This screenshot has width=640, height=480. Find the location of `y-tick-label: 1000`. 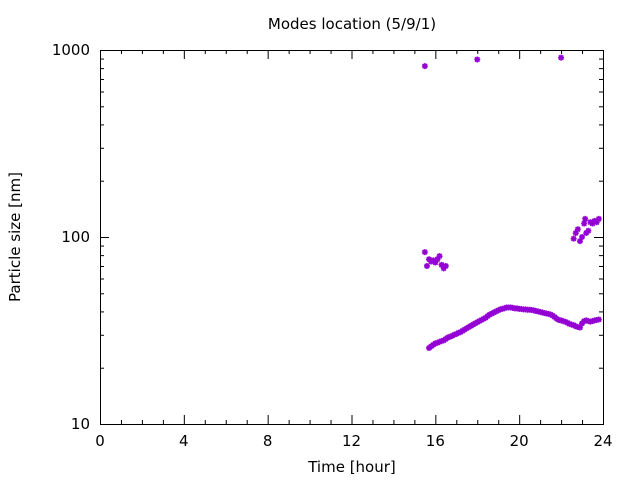

y-tick-label: 1000 is located at coordinates (71, 50).